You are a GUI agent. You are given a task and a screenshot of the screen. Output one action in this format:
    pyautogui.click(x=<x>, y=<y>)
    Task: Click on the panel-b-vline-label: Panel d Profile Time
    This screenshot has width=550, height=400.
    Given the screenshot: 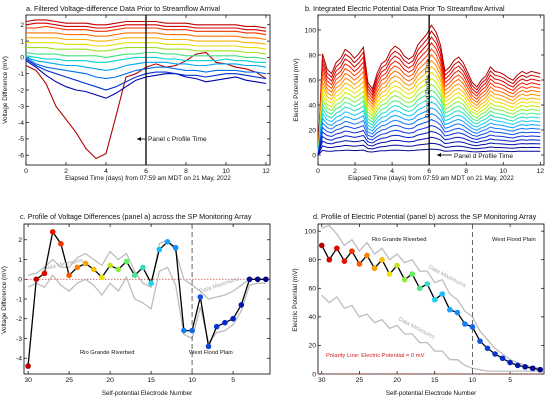 What is the action you would take?
    pyautogui.click(x=428, y=88)
    